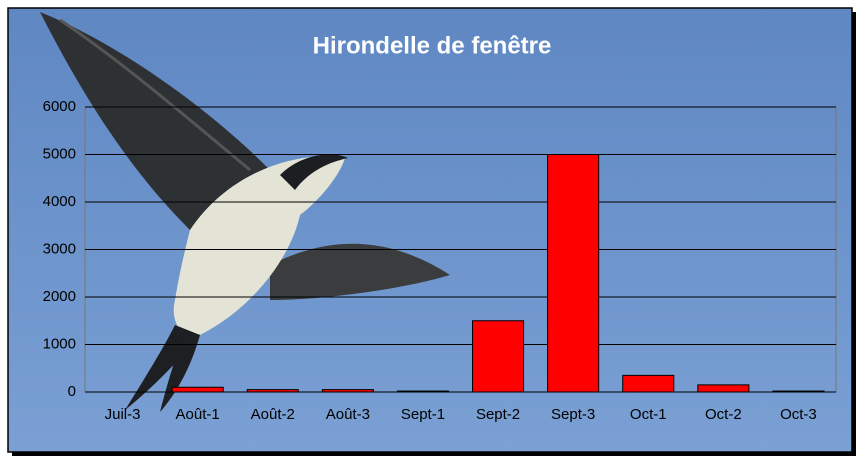 Image resolution: width=861 pixels, height=465 pixels. Describe the element at coordinates (59, 296) in the screenshot. I see `y-tick-label: 2000` at that location.